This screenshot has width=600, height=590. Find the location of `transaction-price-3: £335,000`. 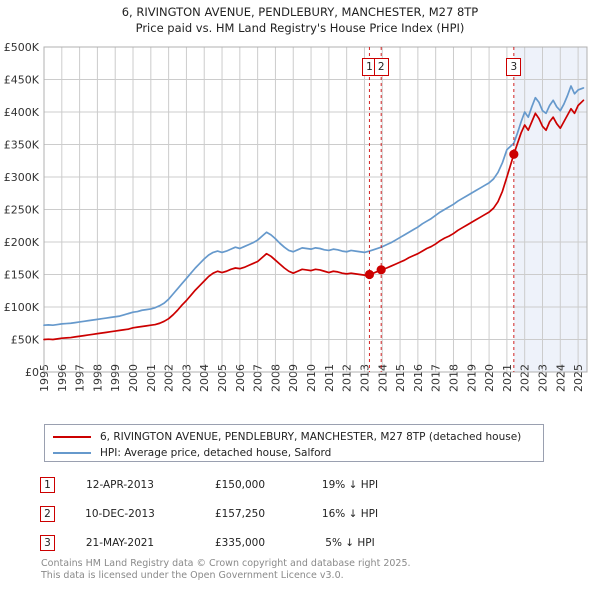

transaction-price-3: £335,000 is located at coordinates (240, 542).